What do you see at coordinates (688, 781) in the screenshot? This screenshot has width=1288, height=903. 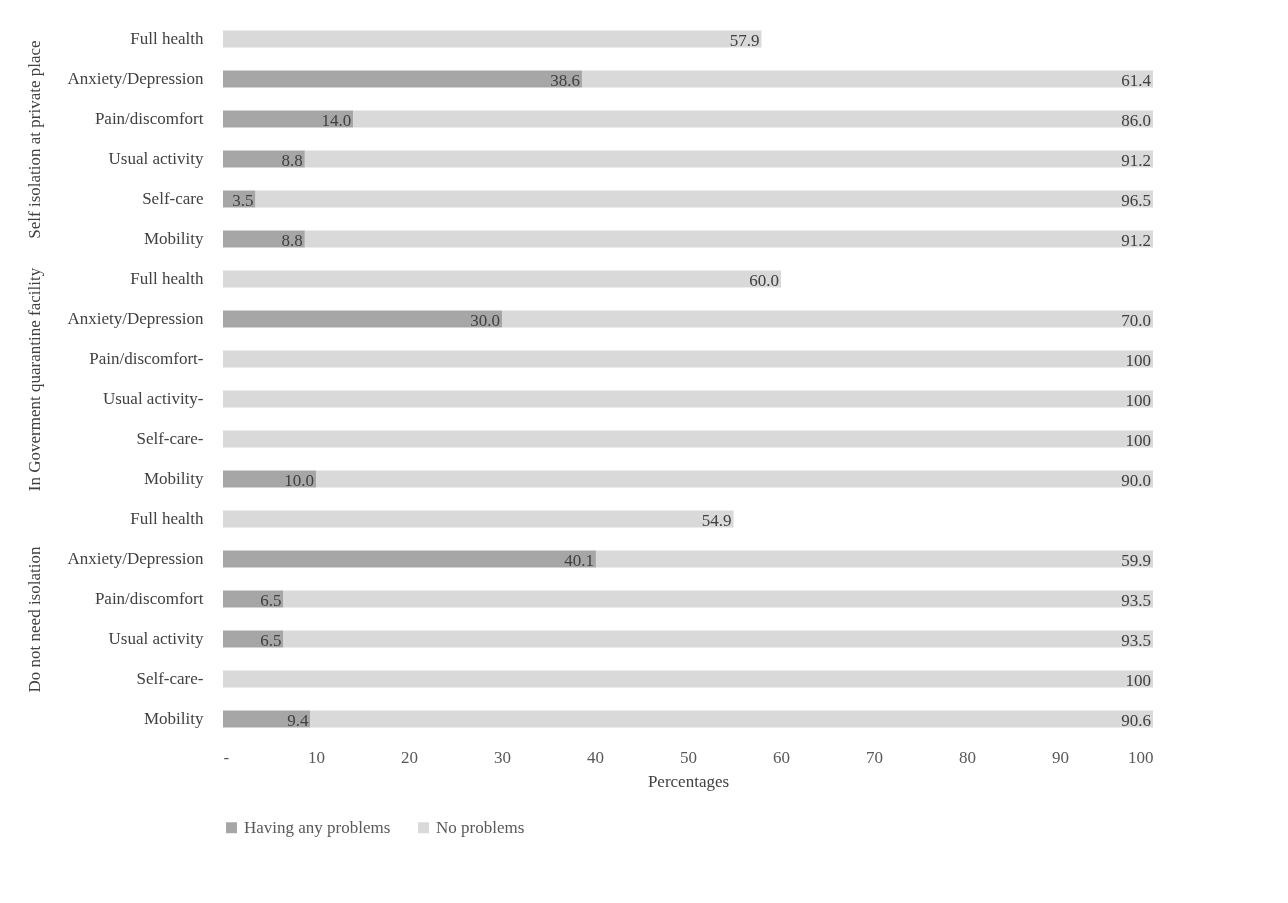 I see `x-axis-title: Percentages` at bounding box center [688, 781].